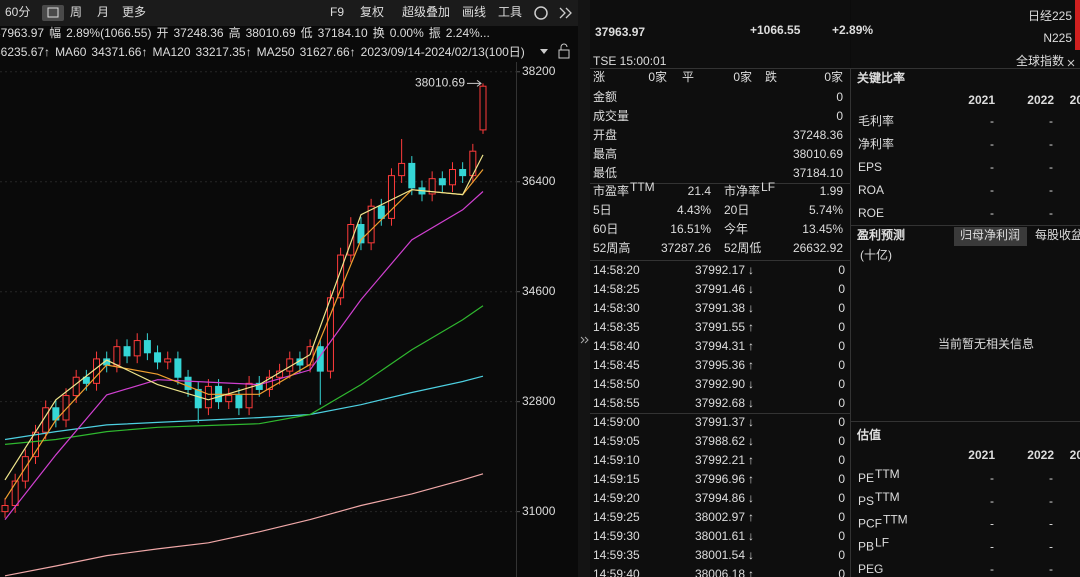  What do you see at coordinates (474, 12) in the screenshot?
I see `toolbar-button: 画线` at bounding box center [474, 12].